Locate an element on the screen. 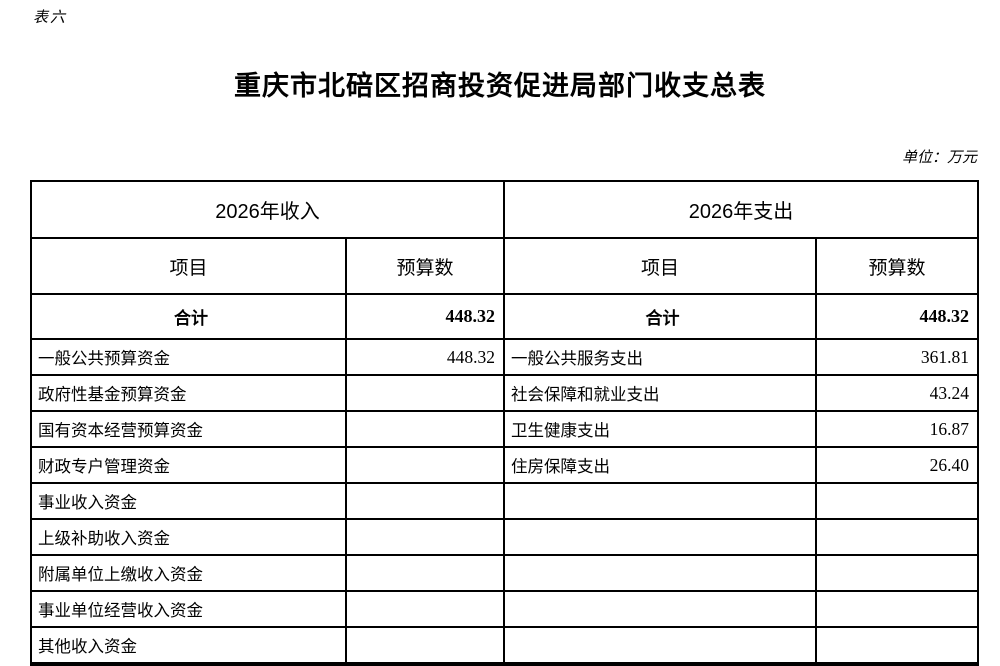  income-item-cell: 事业收入资金 is located at coordinates (188, 501).